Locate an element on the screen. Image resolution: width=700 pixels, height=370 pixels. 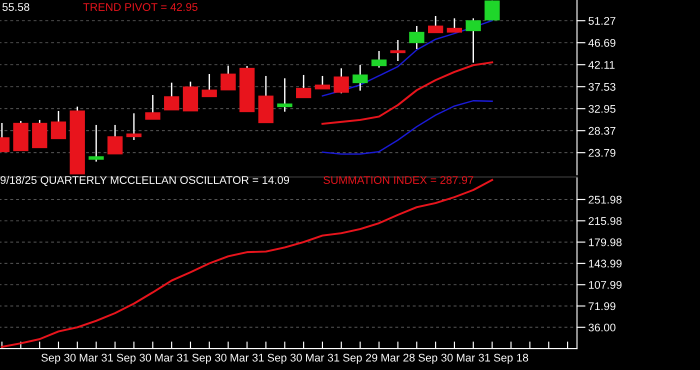
x-tick-label: Mar 28 is located at coordinates (398, 358).